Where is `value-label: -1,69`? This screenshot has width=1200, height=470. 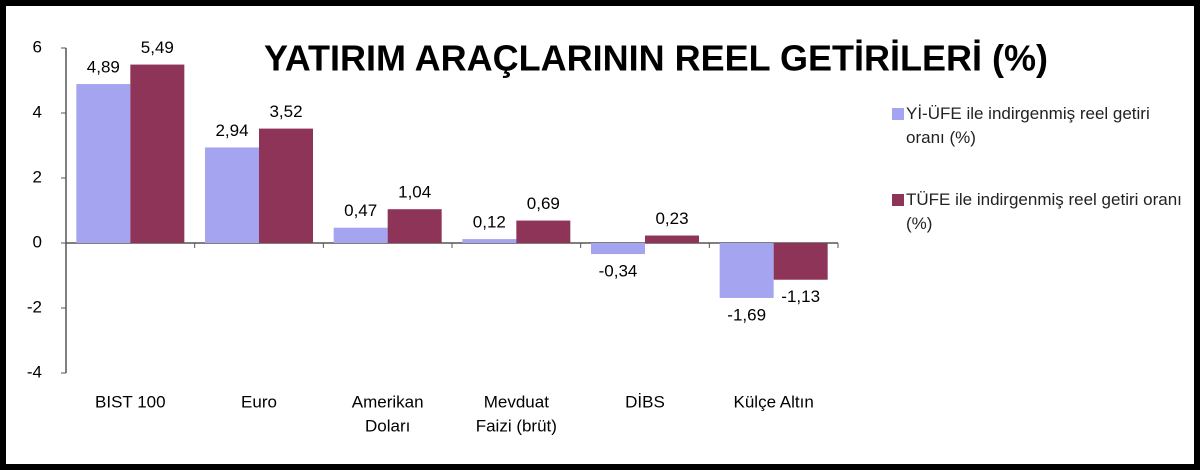
value-label: -1,69 is located at coordinates (746, 314).